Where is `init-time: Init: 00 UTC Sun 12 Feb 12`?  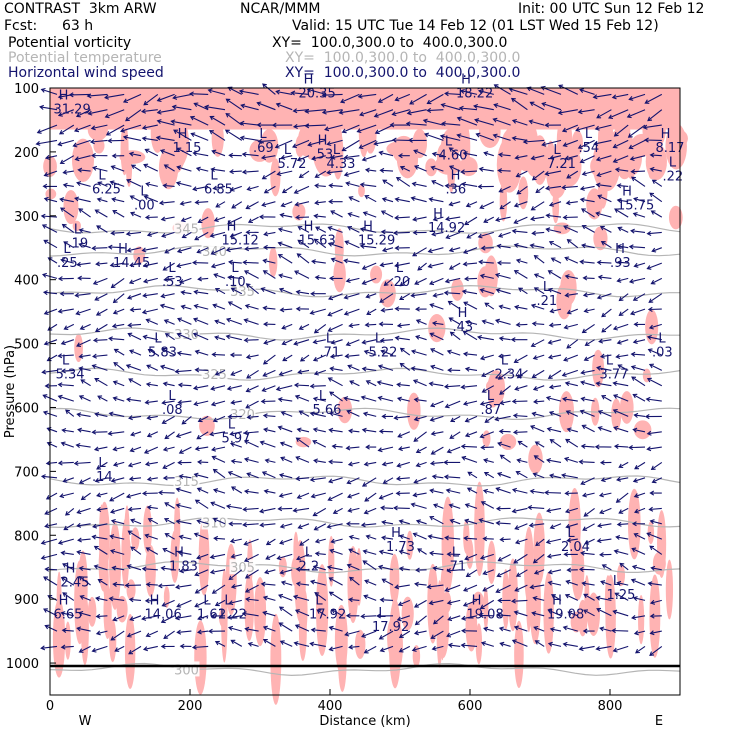 init-time: Init: 00 UTC Sun 12 Feb 12 is located at coordinates (611, 9).